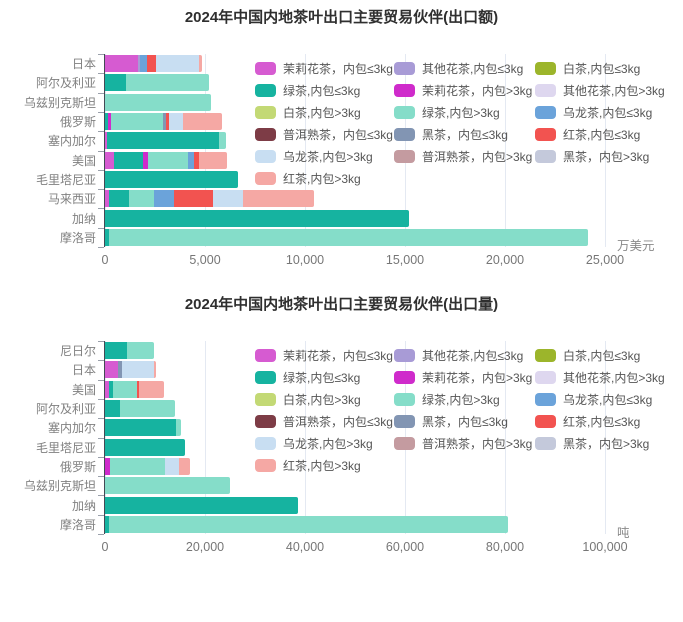  I want to click on bar-segment-floral_s, so click(139, 64).